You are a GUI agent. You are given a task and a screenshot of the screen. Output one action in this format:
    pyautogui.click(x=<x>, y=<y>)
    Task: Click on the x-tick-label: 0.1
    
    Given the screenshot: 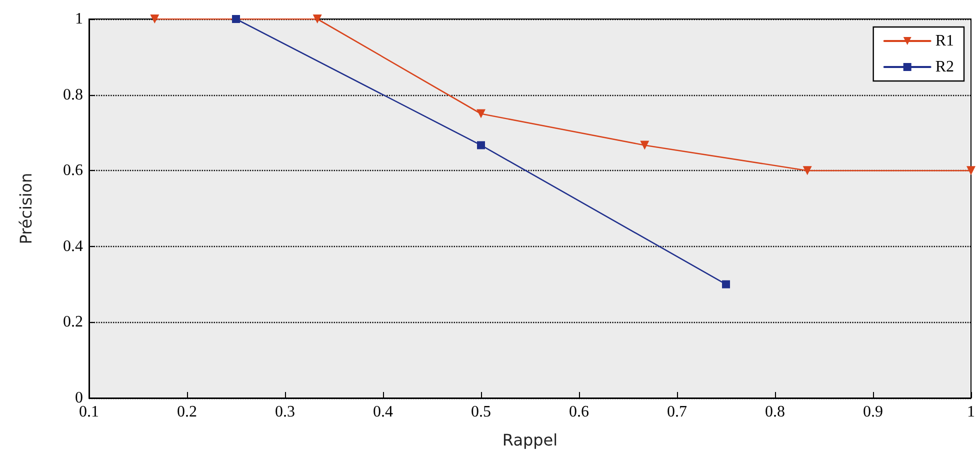 What is the action you would take?
    pyautogui.click(x=89, y=412)
    